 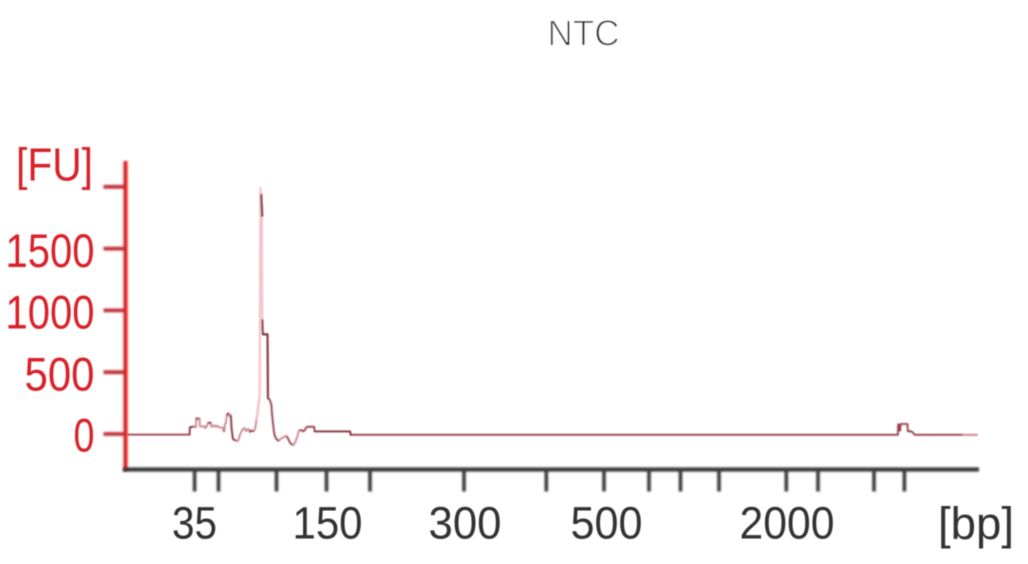 What do you see at coordinates (584, 33) in the screenshot?
I see `svg-text: NTC` at bounding box center [584, 33].